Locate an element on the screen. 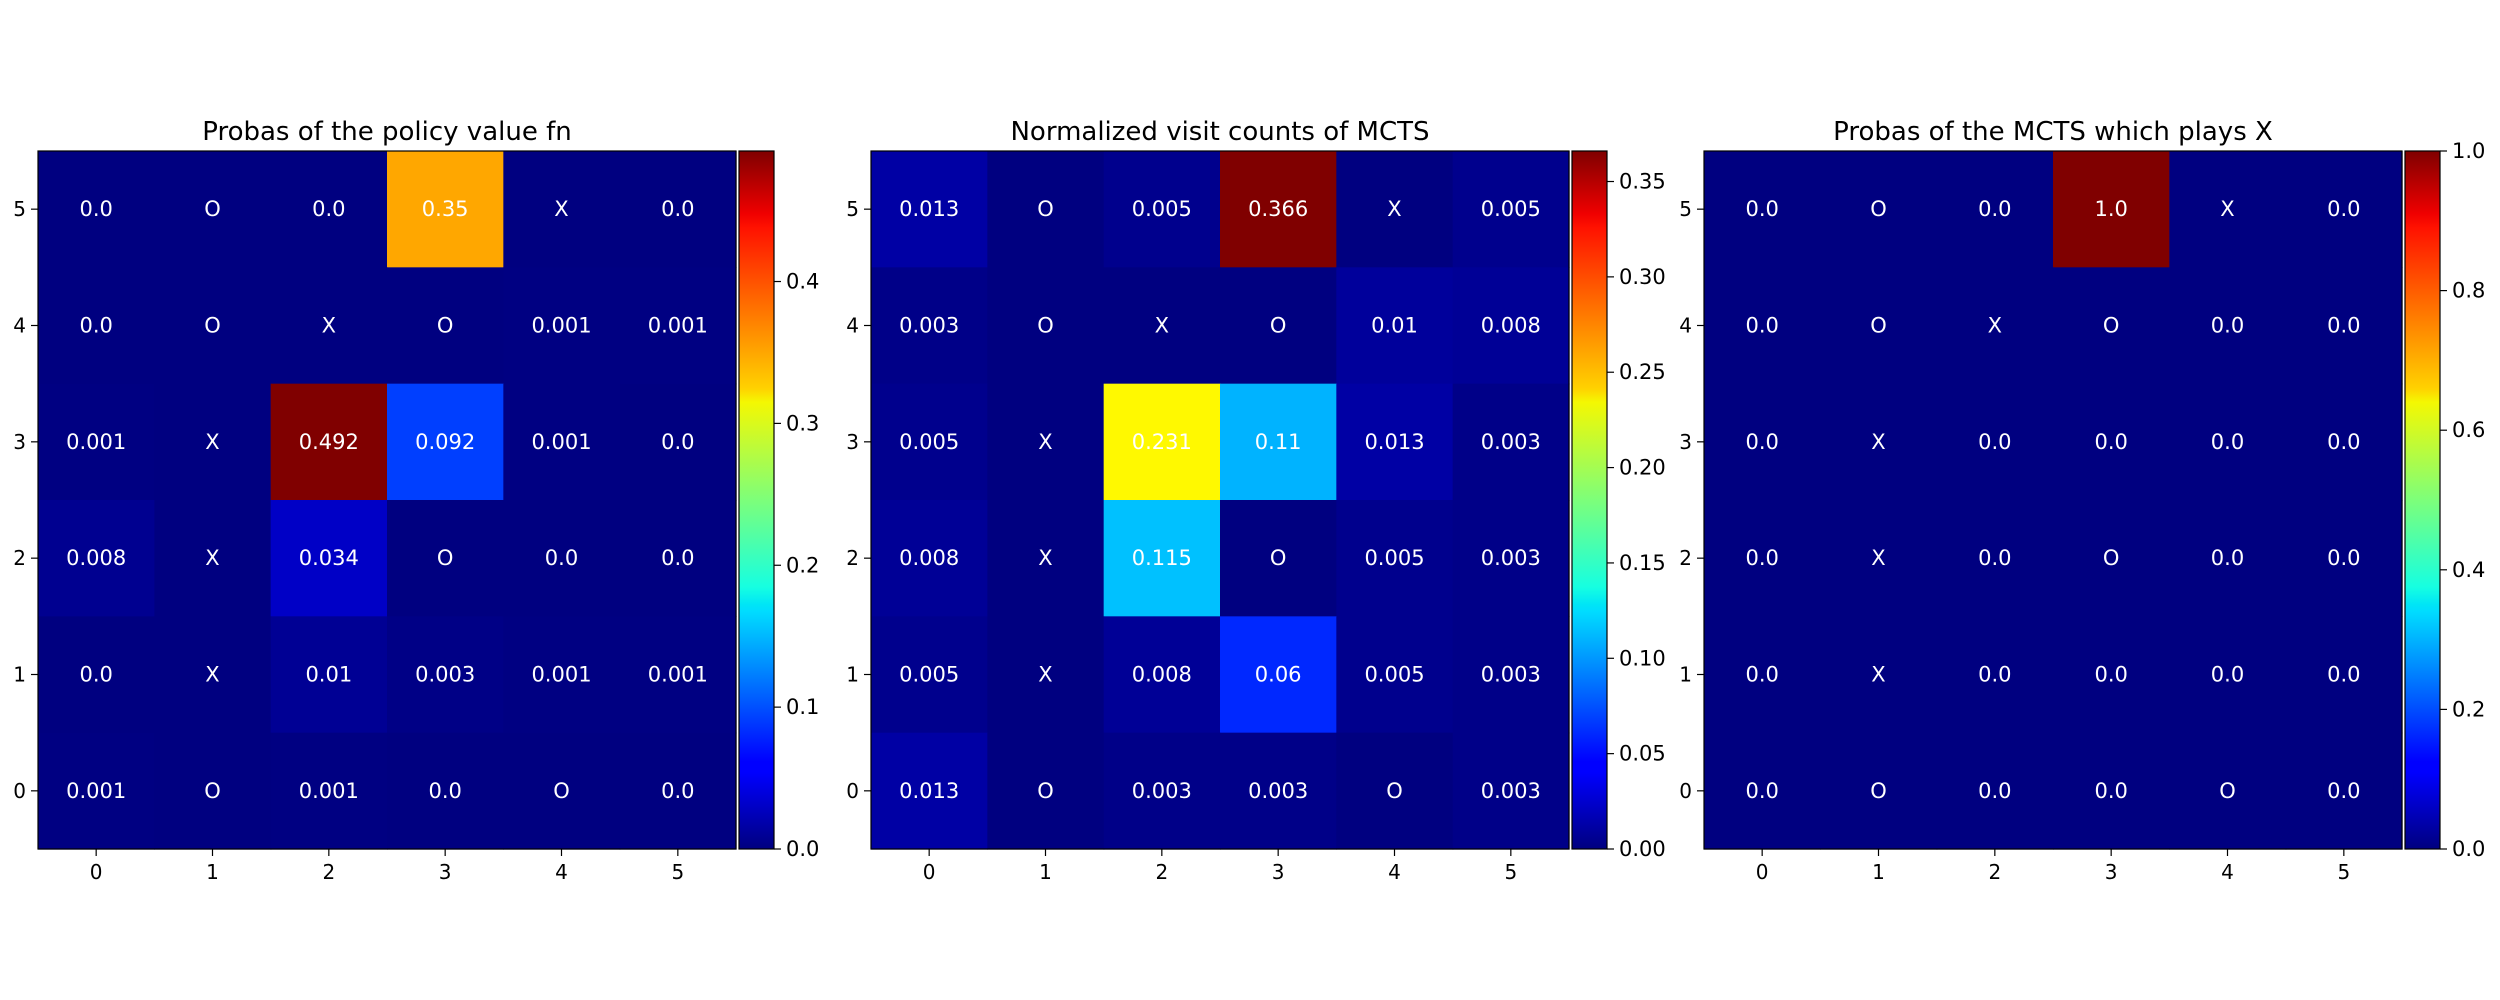 This screenshot has width=2500, height=1000. cell-value-label: 0.005 is located at coordinates (1162, 209).